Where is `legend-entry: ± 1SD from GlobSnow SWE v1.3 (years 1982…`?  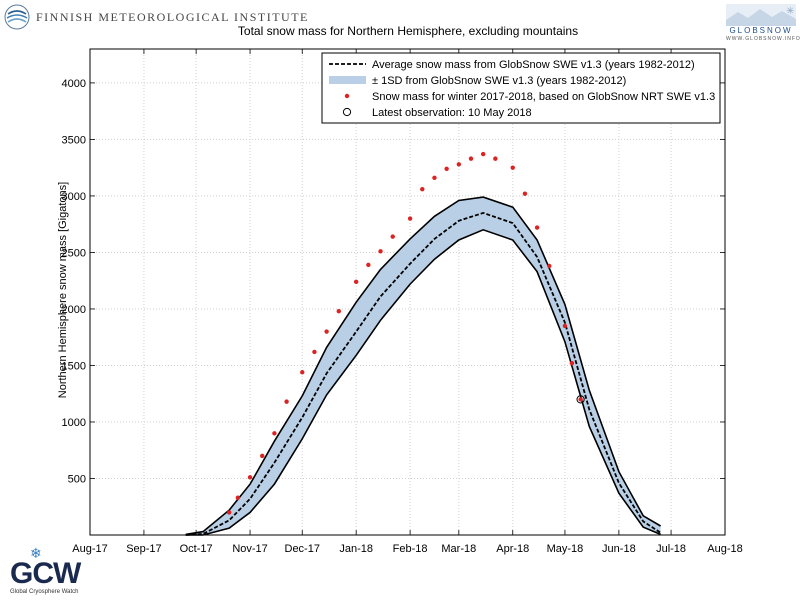 legend-entry: ± 1SD from GlobSnow SWE v1.3 (years 1982… is located at coordinates (499, 81).